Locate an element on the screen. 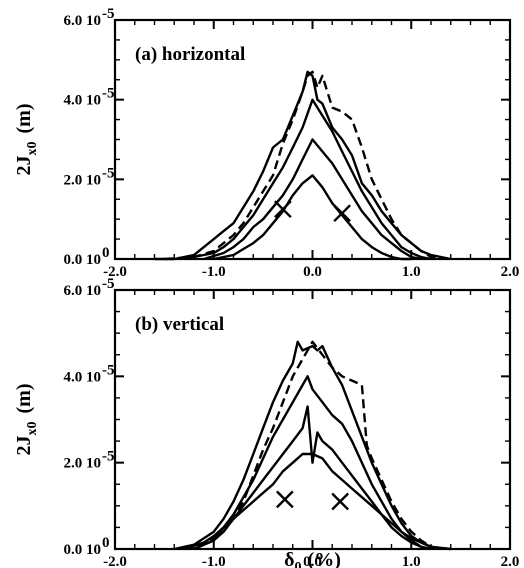 This screenshot has width=524, height=568. panel-label: (a) horizontal is located at coordinates (190, 54).